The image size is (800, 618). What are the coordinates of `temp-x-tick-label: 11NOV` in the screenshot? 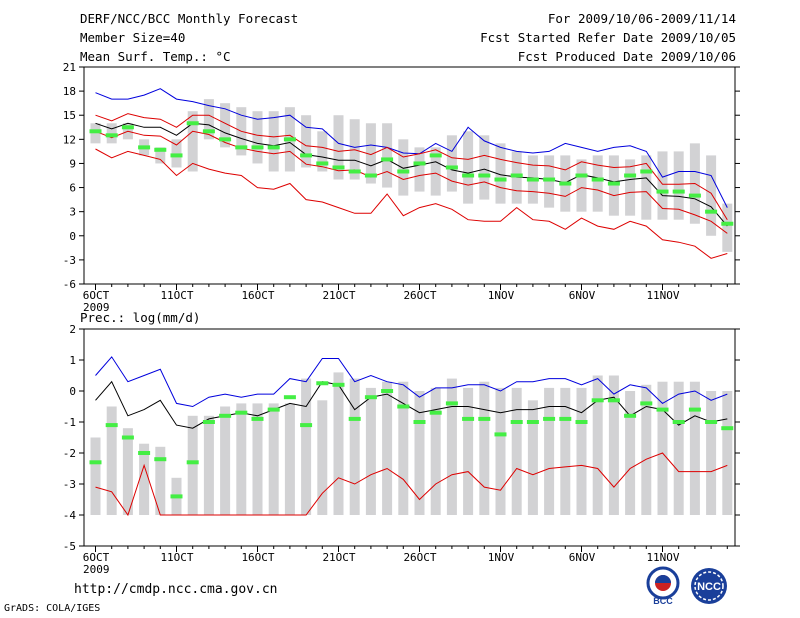 It's located at (662, 295).